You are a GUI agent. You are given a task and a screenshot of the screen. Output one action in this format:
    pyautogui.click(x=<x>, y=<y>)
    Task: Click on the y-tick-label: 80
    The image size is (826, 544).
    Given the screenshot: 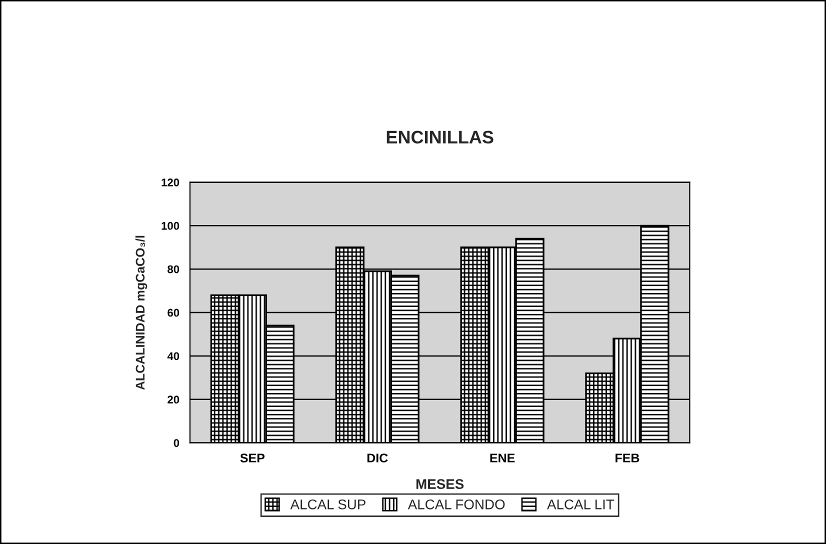 What is the action you would take?
    pyautogui.click(x=174, y=269)
    